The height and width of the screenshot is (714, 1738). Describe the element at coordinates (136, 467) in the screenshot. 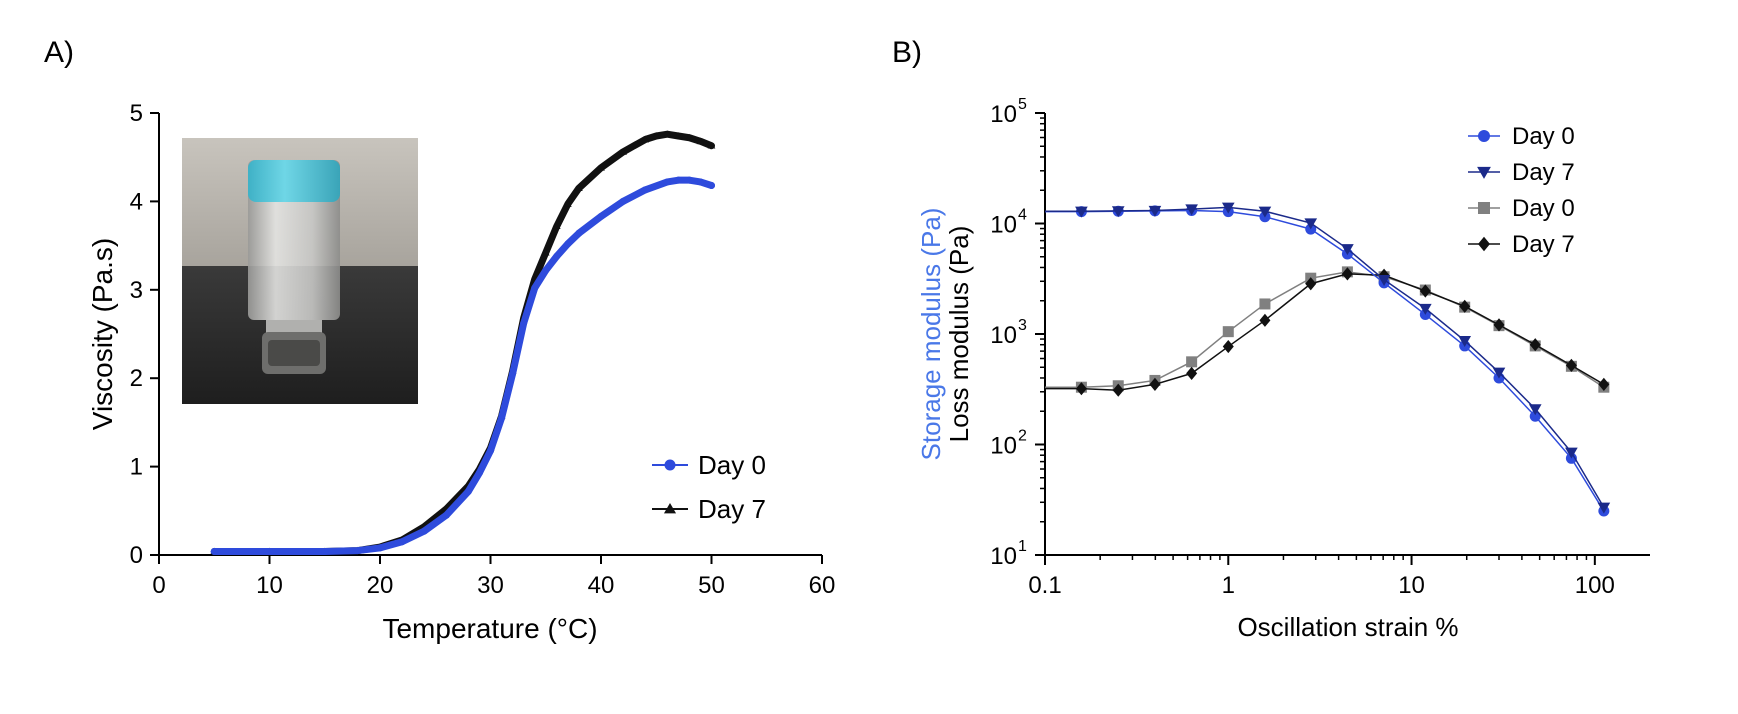

I see `y-tick-label: 1` at that location.